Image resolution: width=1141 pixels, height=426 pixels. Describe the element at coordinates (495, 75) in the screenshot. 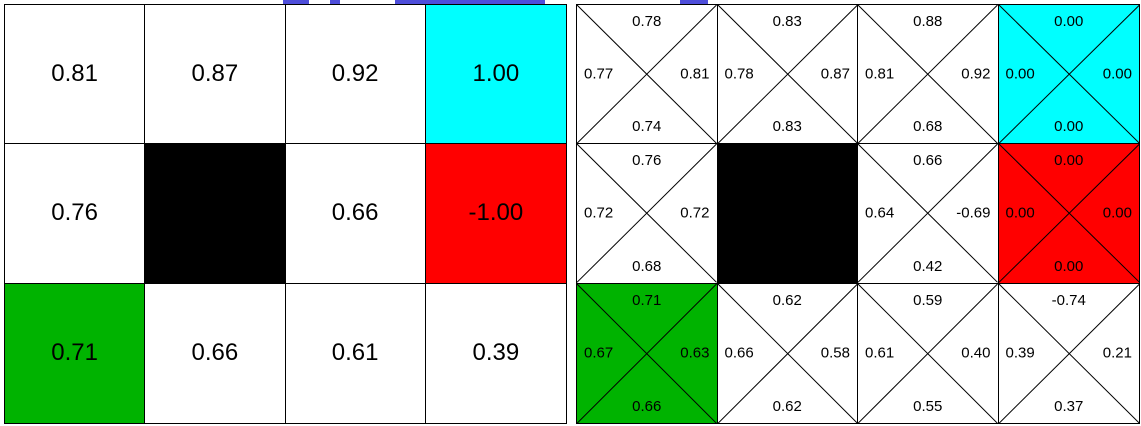

I see `value-cell-goal: 1.00` at that location.